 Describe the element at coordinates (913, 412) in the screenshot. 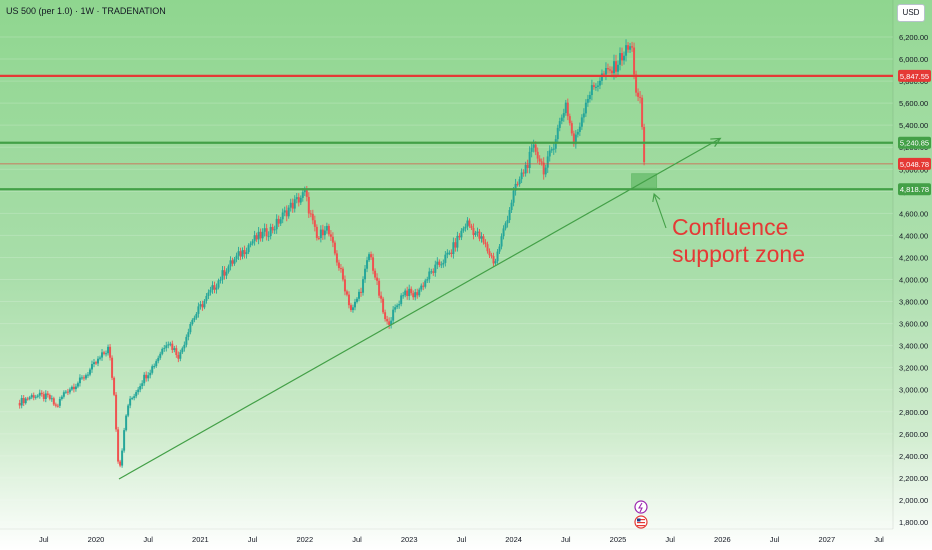

I see `y-tick-label: 2,800.00` at that location.